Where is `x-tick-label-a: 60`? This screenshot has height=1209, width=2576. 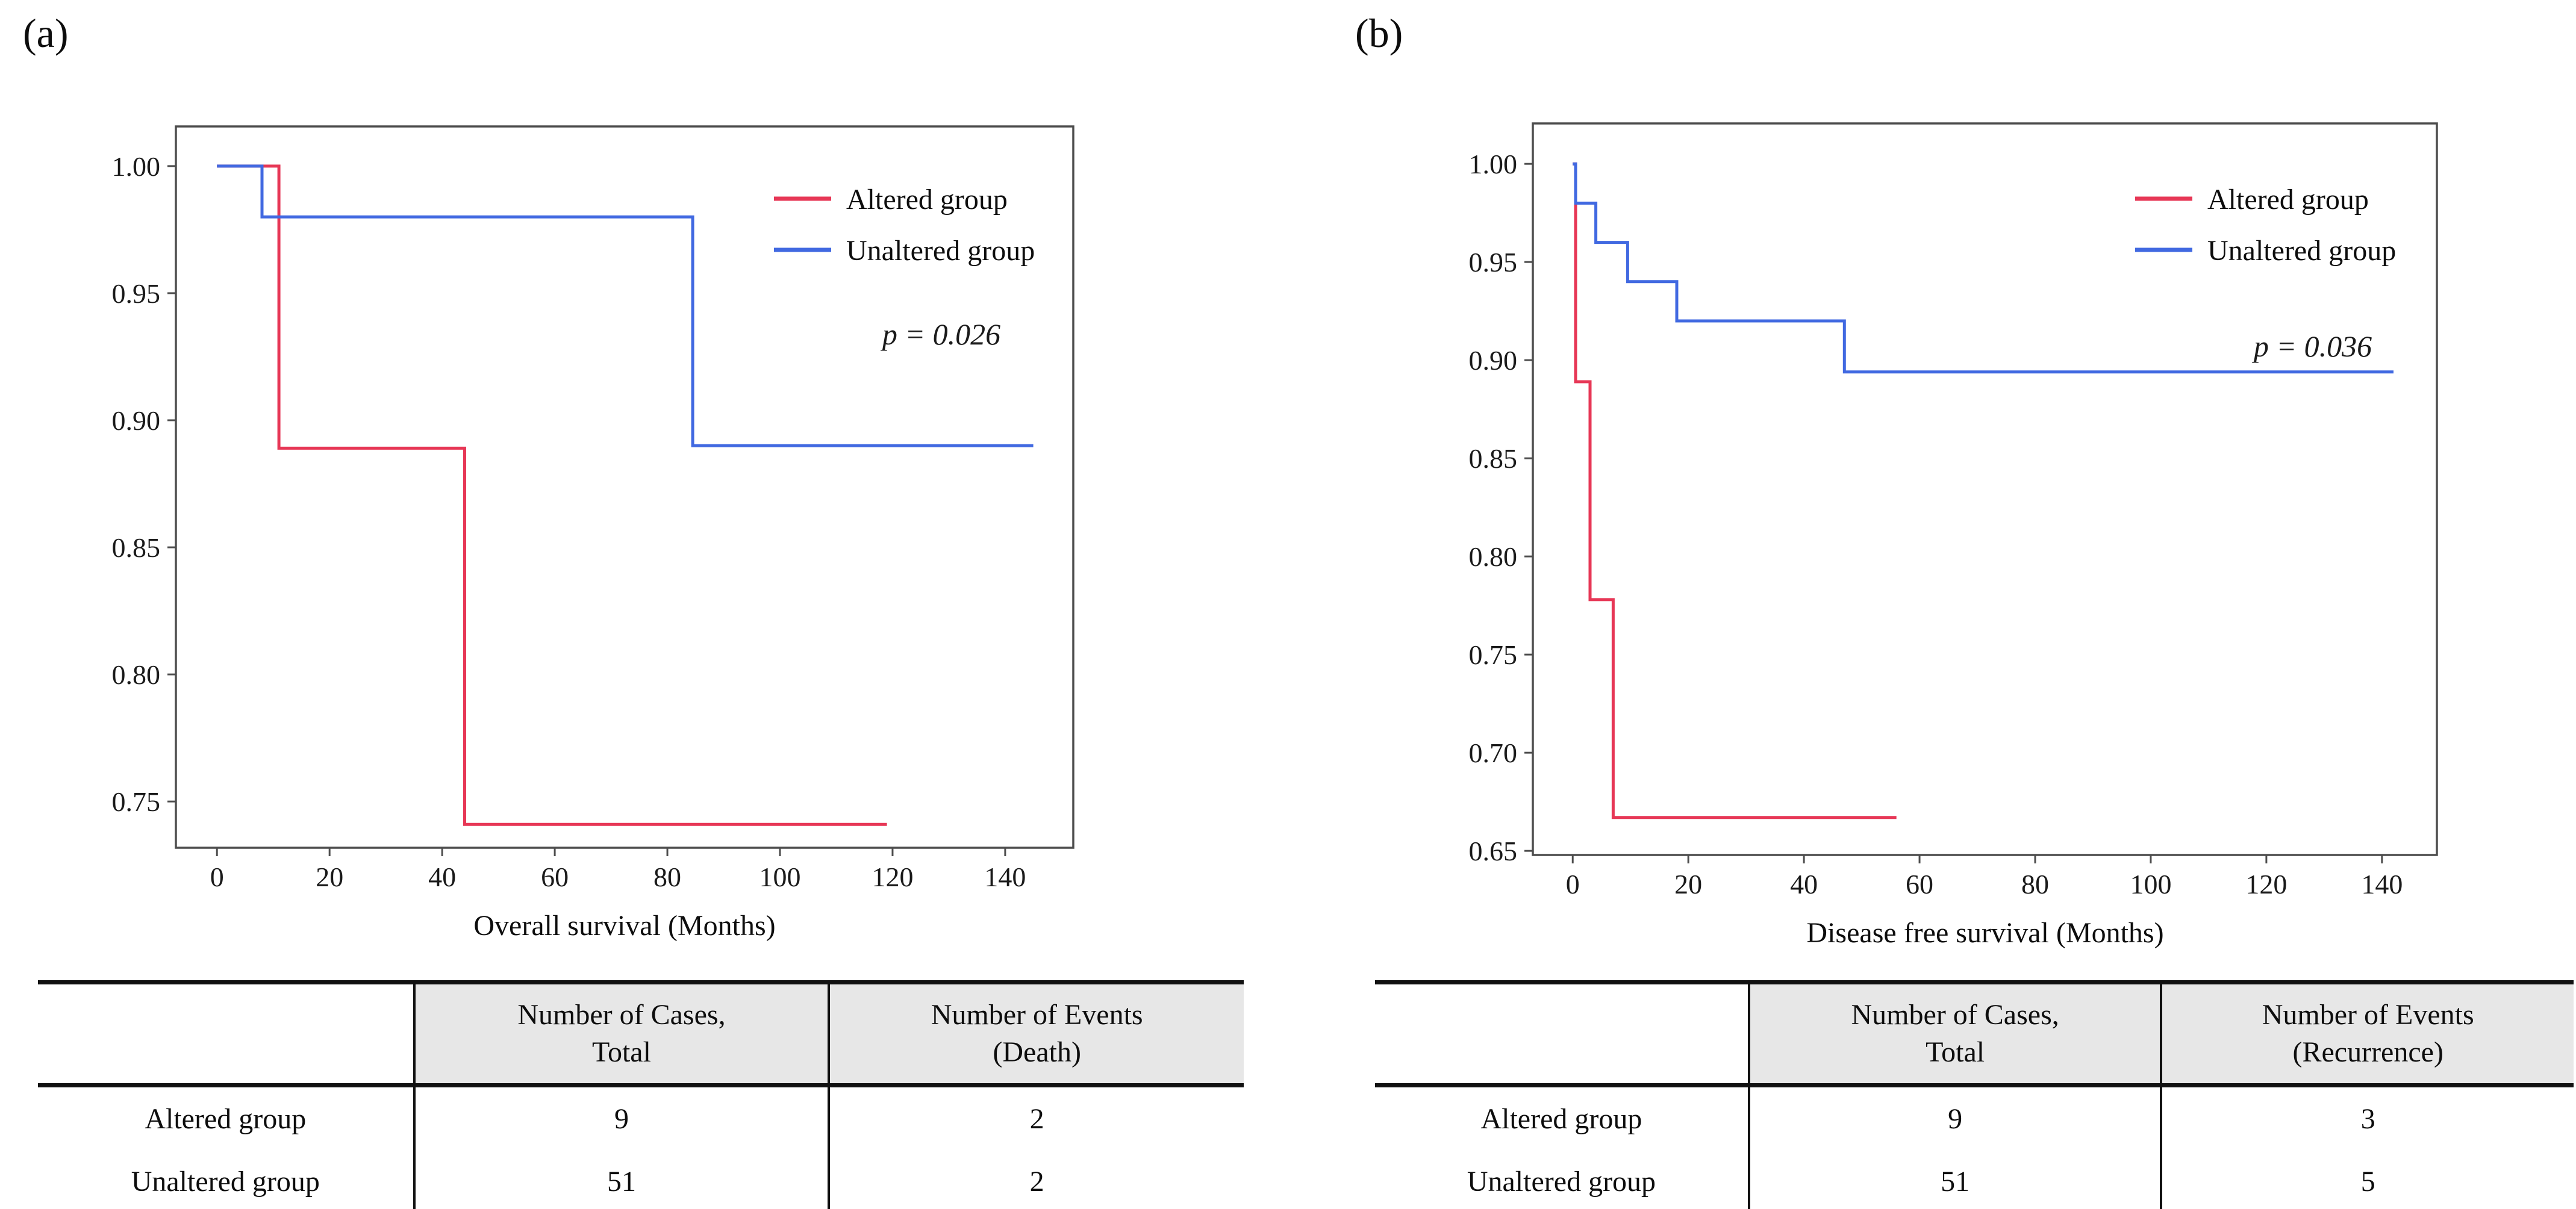
x-tick-label-a: 60 is located at coordinates (555, 877).